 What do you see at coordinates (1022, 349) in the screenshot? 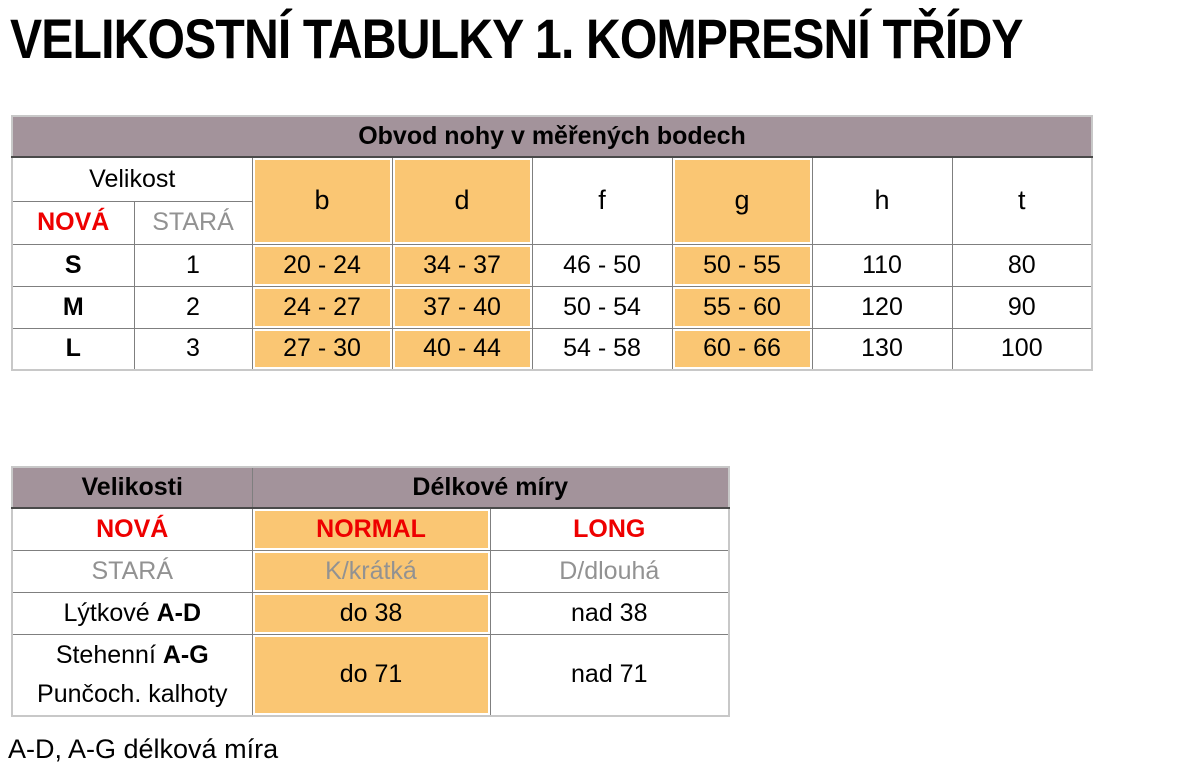
I see `value-t: 100` at bounding box center [1022, 349].